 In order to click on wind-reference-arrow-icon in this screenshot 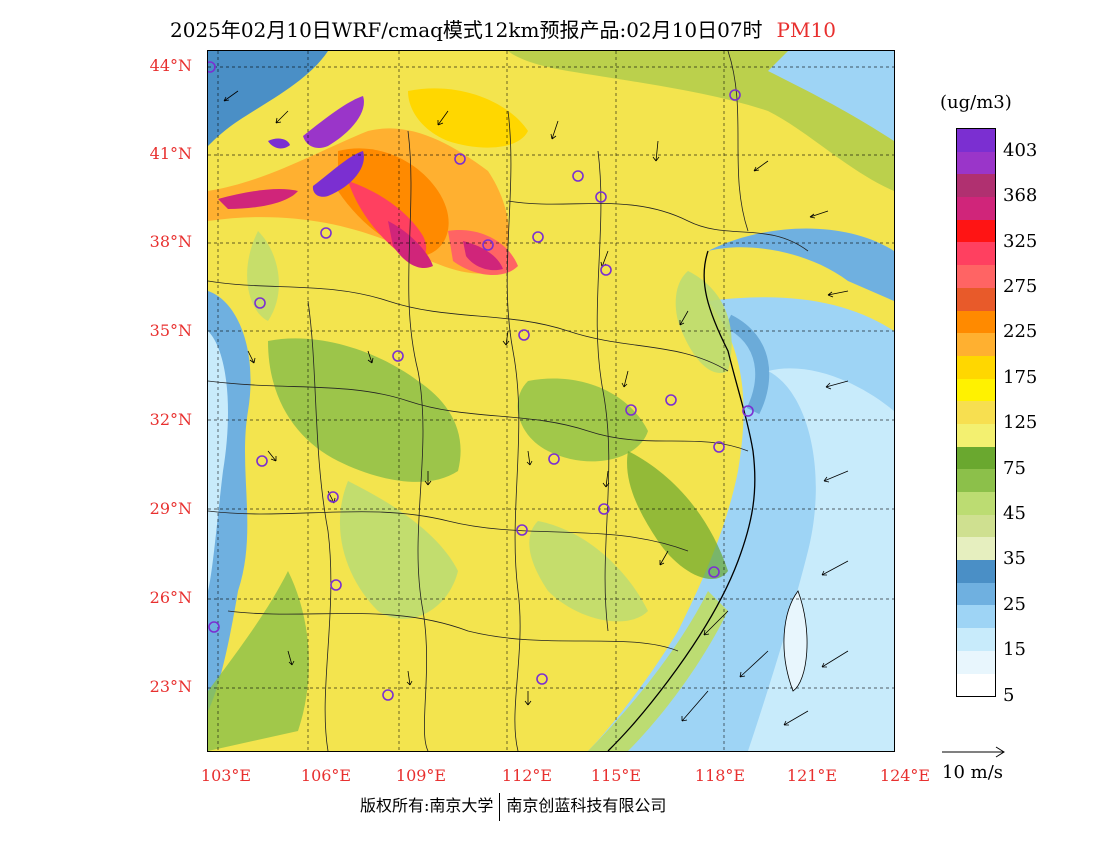, I will do `click(973, 752)`.